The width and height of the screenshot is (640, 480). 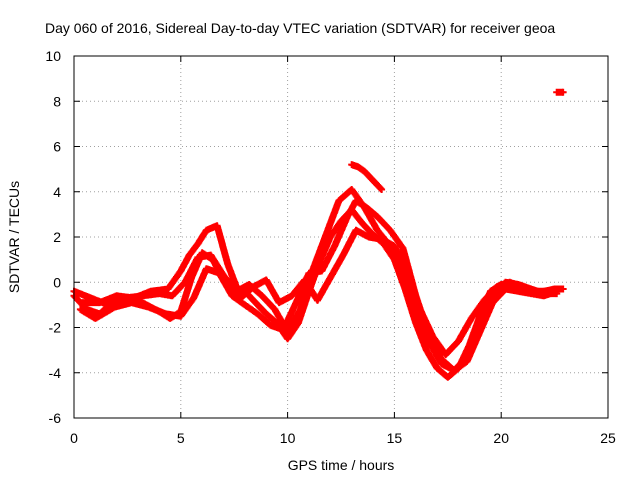 What do you see at coordinates (53, 56) in the screenshot?
I see `y-tick-label: 10` at bounding box center [53, 56].